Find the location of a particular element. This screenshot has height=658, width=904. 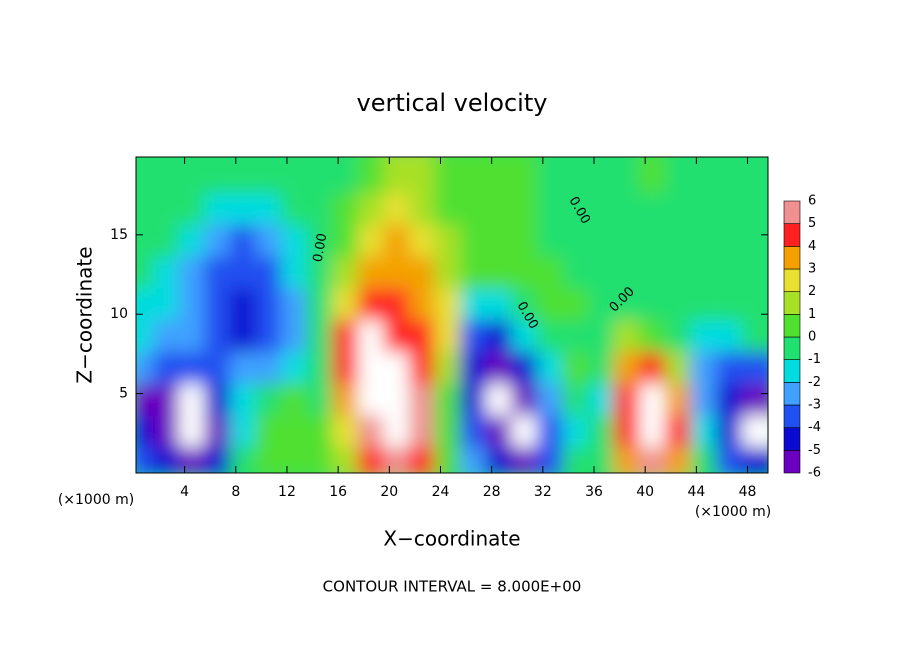

colorbar-label: 2 is located at coordinates (812, 291).